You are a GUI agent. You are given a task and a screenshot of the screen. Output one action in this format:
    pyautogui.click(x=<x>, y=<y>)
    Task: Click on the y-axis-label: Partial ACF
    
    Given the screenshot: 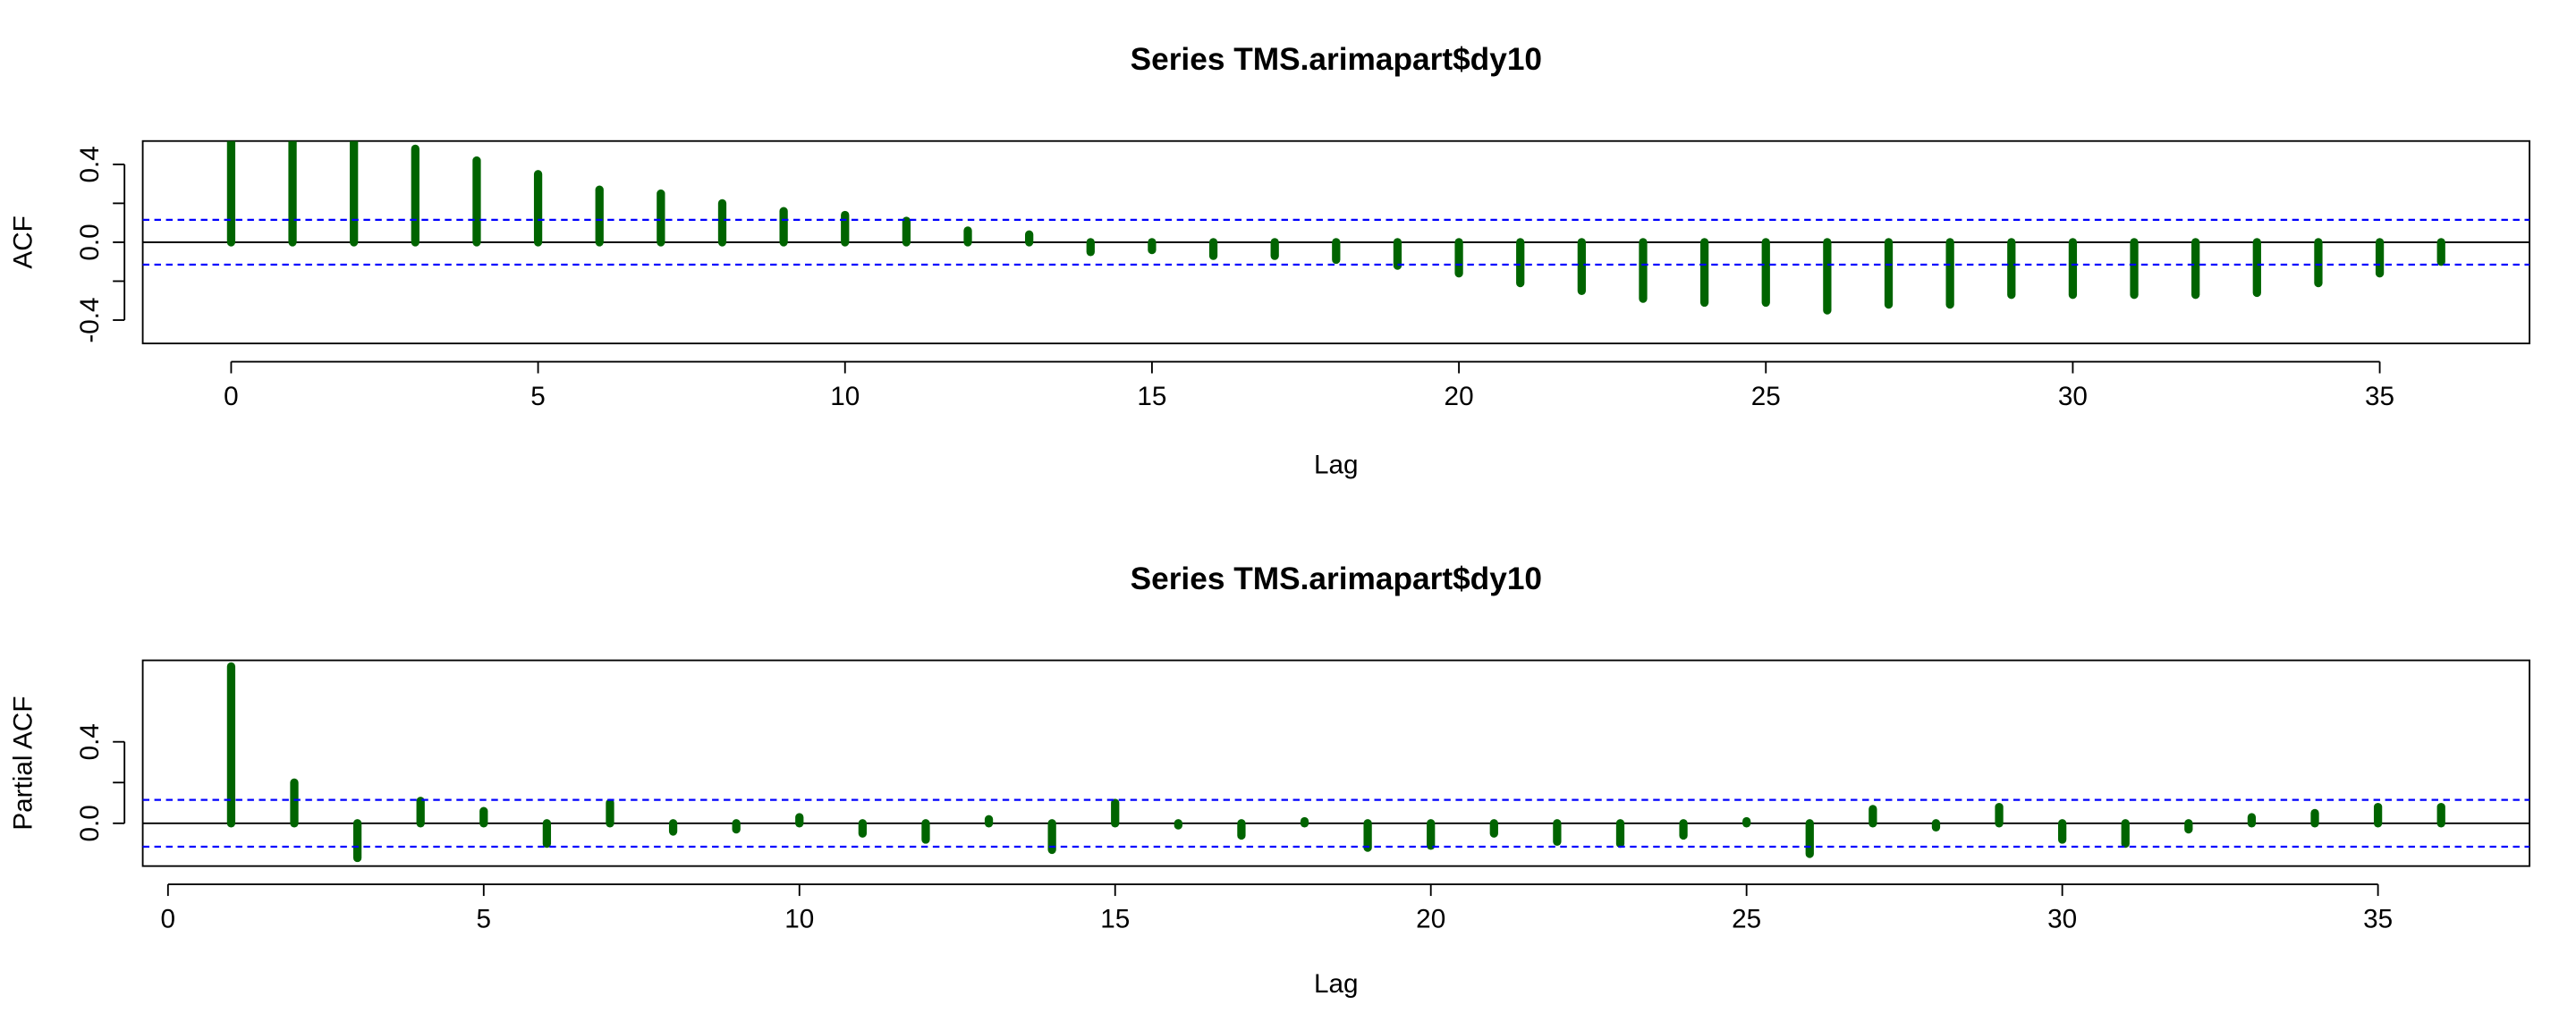 What is the action you would take?
    pyautogui.click(x=23, y=764)
    